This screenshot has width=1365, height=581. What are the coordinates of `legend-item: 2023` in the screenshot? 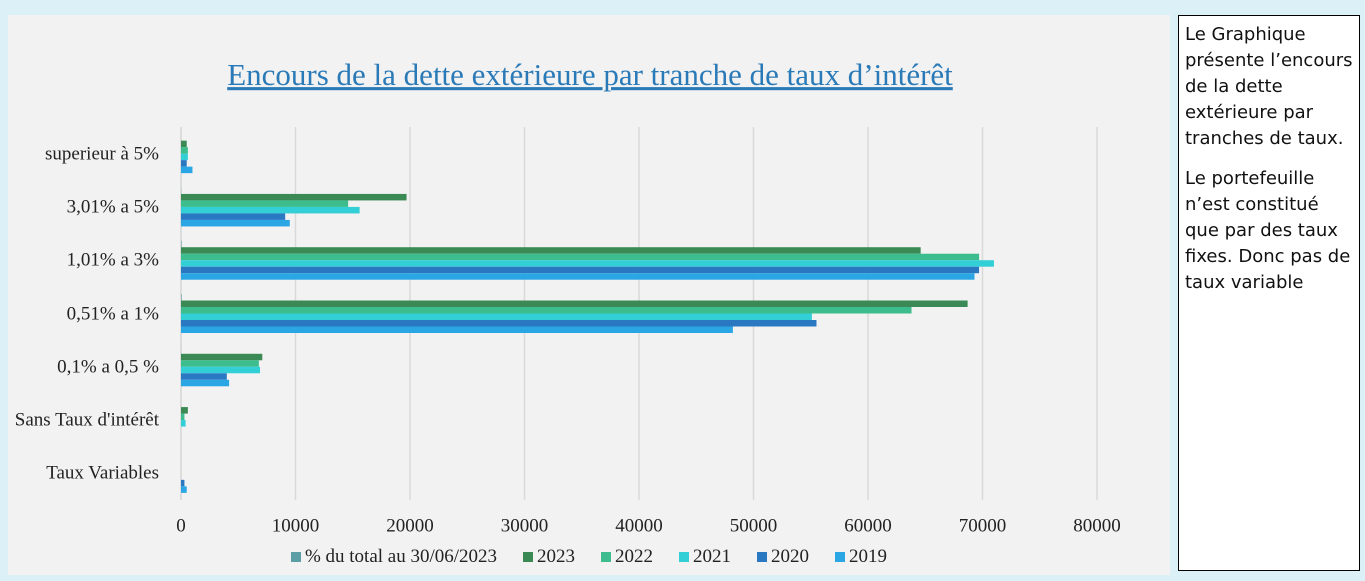 It's located at (549, 557).